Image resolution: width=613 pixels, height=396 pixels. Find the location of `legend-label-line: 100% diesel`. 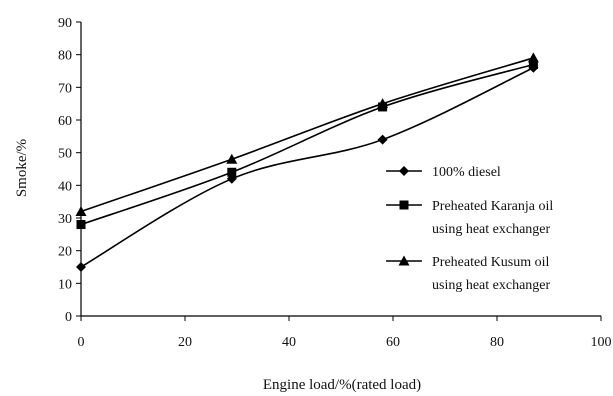

legend-label-line: 100% diesel is located at coordinates (466, 172).